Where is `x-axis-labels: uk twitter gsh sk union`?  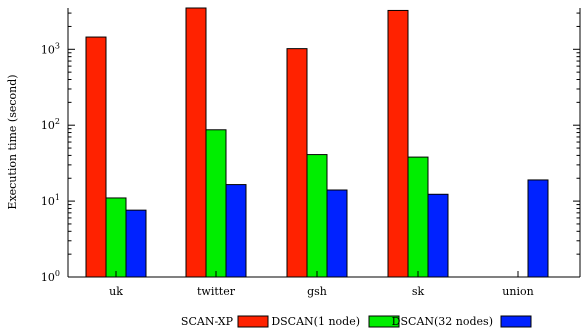 x-axis-labels: uk twitter gsh sk union is located at coordinates (321, 284).